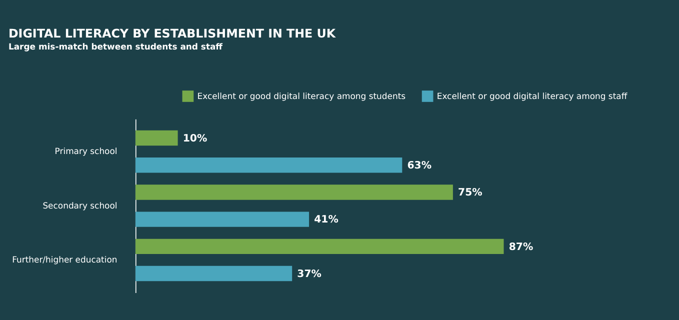  What do you see at coordinates (301, 95) in the screenshot?
I see `legend-label: Excellent or good digital literacy among students` at bounding box center [301, 95].